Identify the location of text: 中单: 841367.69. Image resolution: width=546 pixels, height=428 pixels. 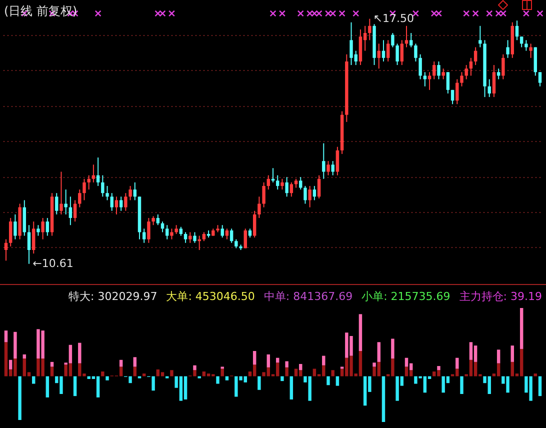
(308, 296).